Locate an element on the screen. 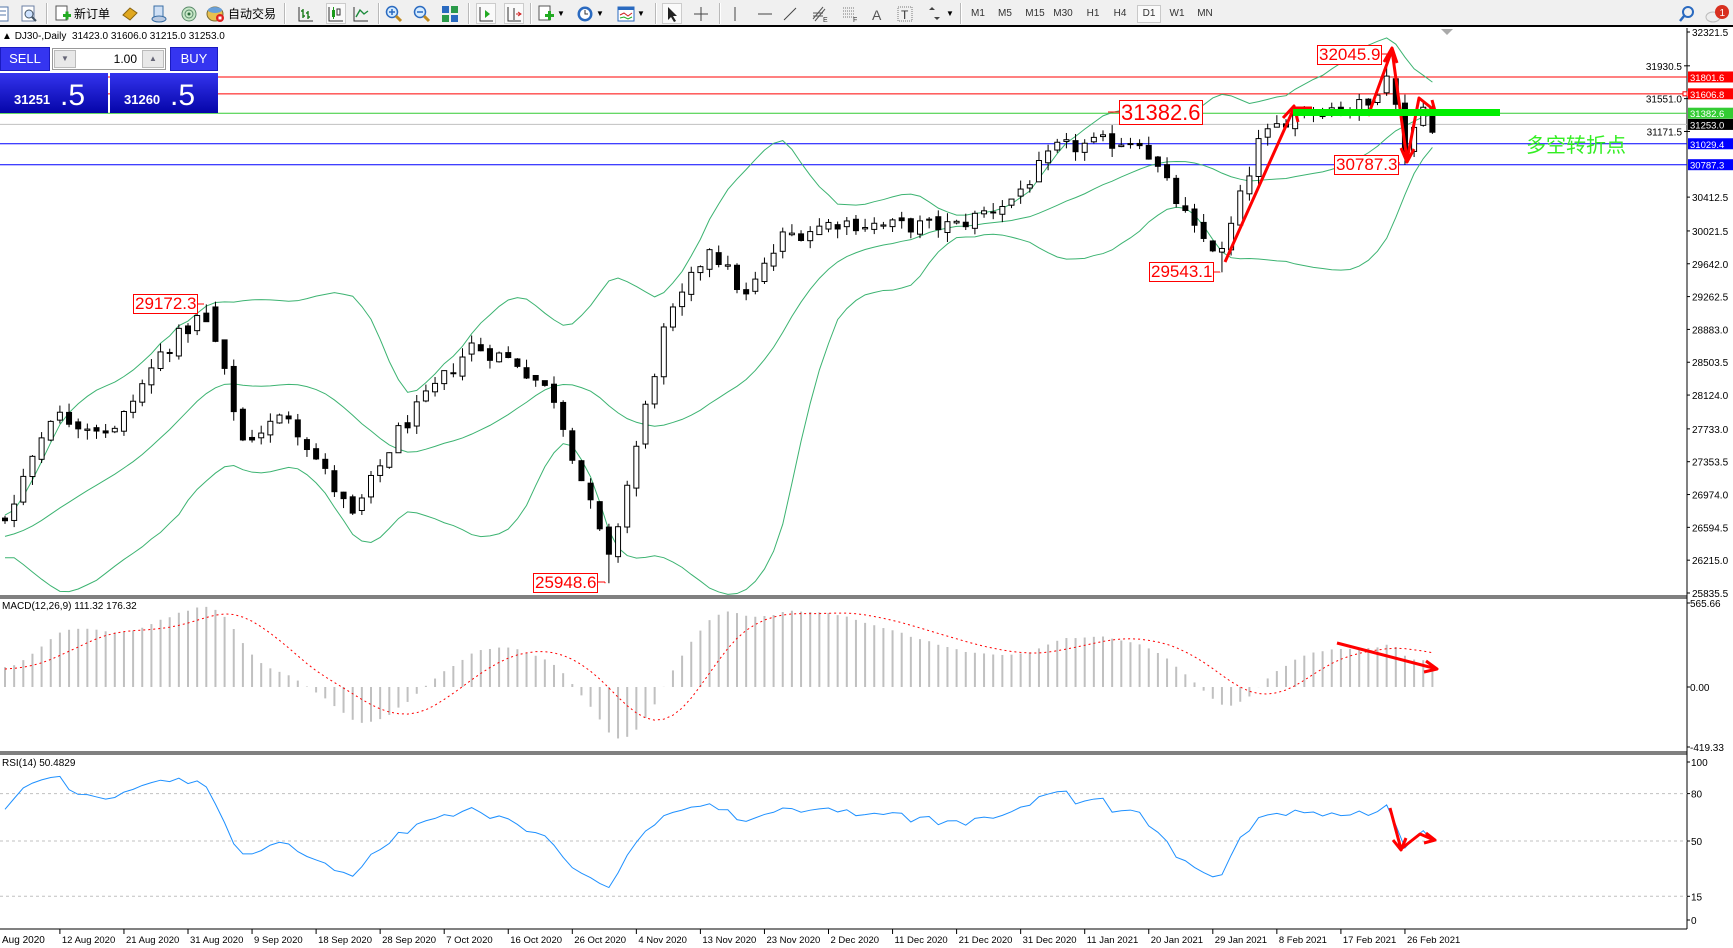 The image size is (1733, 948). sell-button: SELL is located at coordinates (25, 59).